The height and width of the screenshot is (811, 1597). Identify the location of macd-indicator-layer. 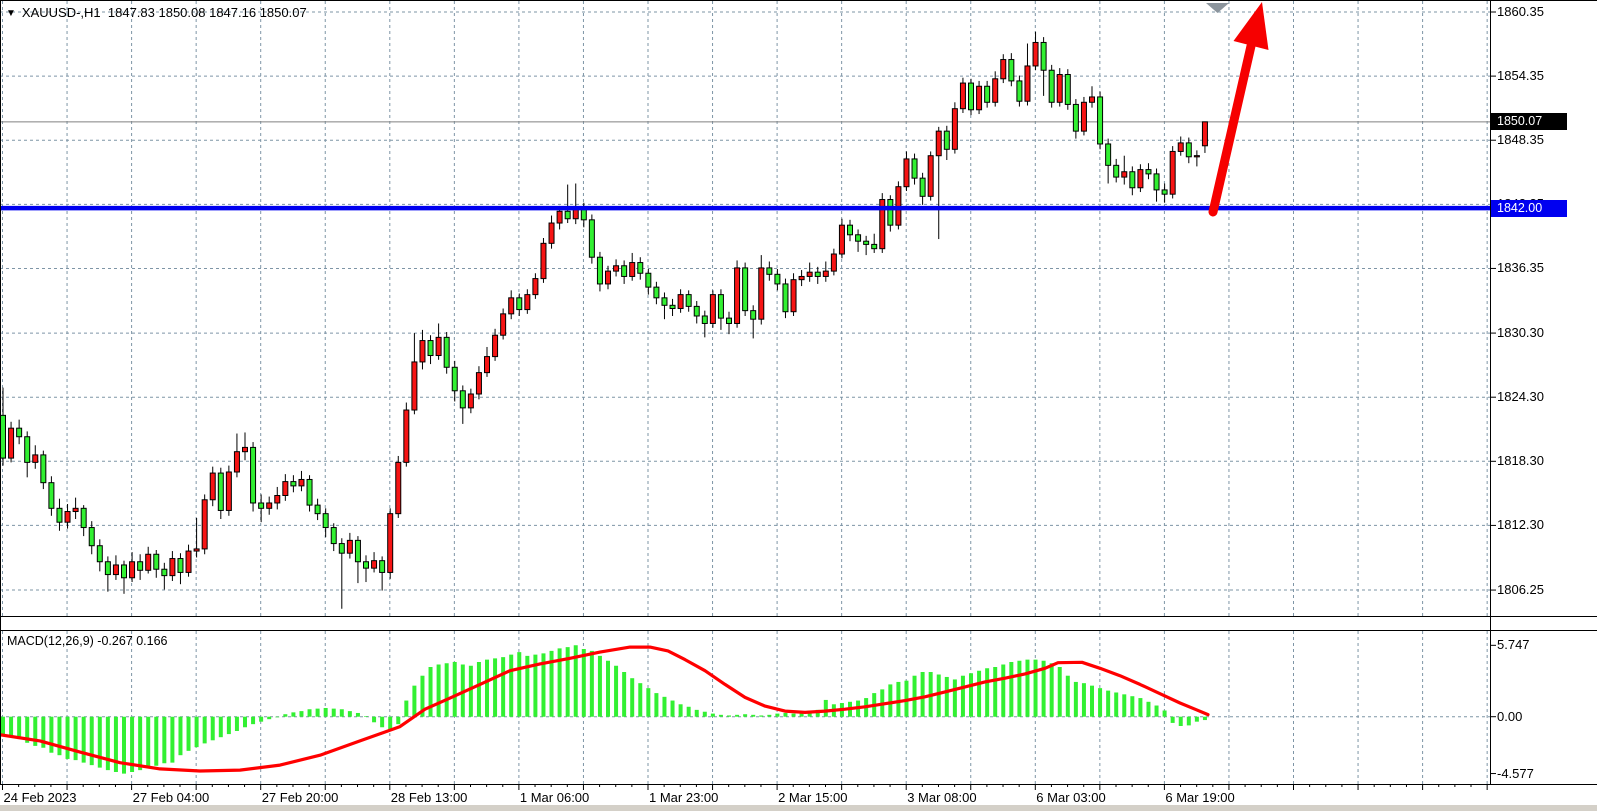
(605, 709).